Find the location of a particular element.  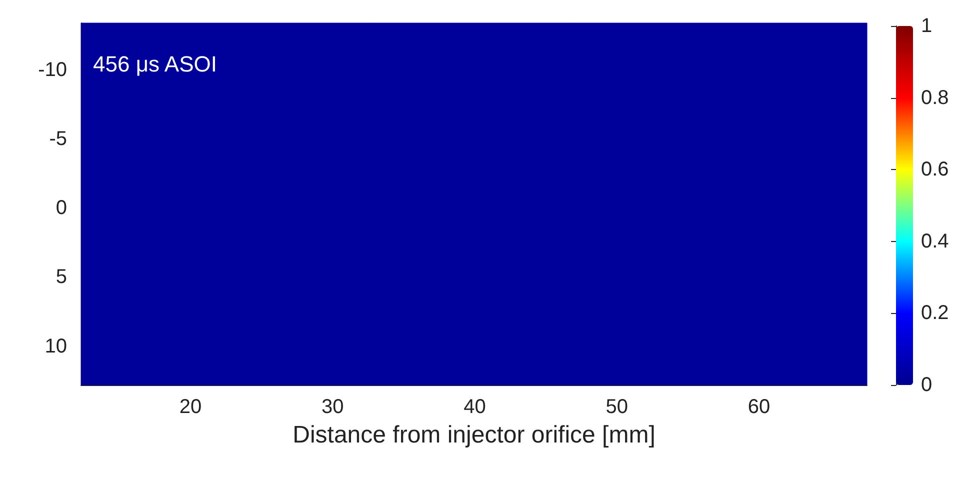

color-bar-label: 0.4 is located at coordinates (935, 241).